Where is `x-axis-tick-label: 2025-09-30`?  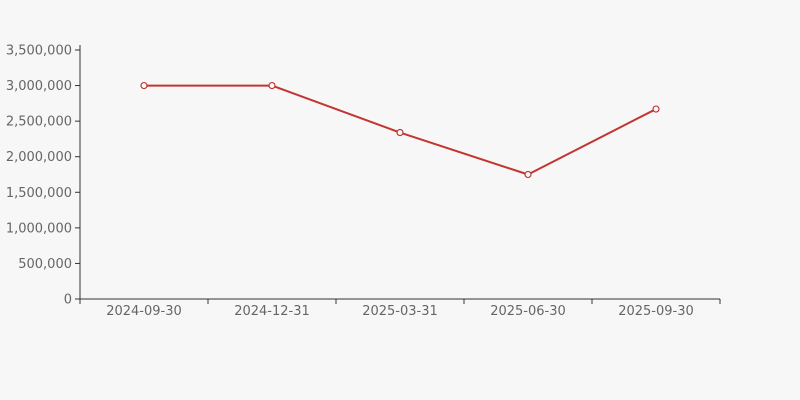 x-axis-tick-label: 2025-09-30 is located at coordinates (656, 311).